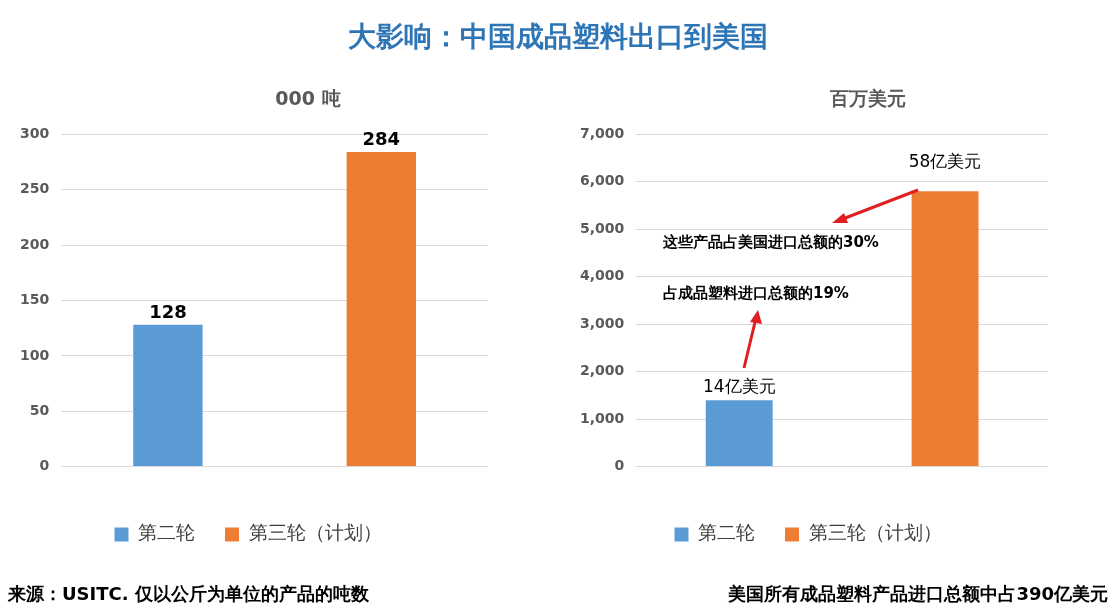  What do you see at coordinates (381, 138) in the screenshot?
I see `data-label: 284` at bounding box center [381, 138].